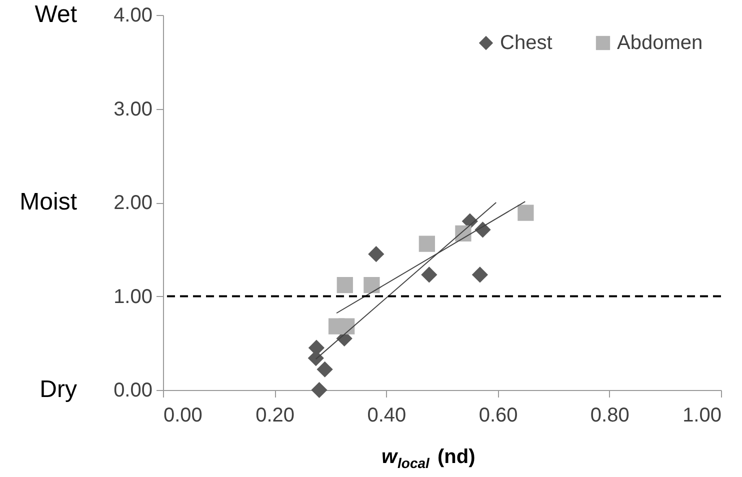 This screenshot has width=742, height=477. Describe the element at coordinates (49, 202) in the screenshot. I see `text: Moist` at that location.